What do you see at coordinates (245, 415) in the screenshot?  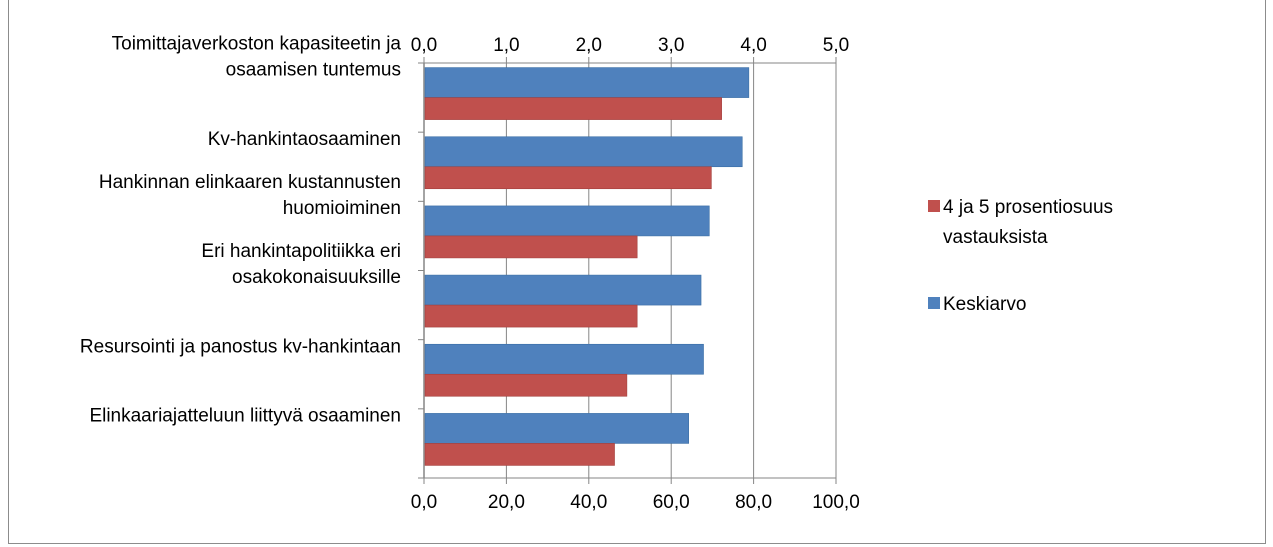 I see `category-label: Elinkaariajatteluun liittyvä osaaminen` at bounding box center [245, 415].